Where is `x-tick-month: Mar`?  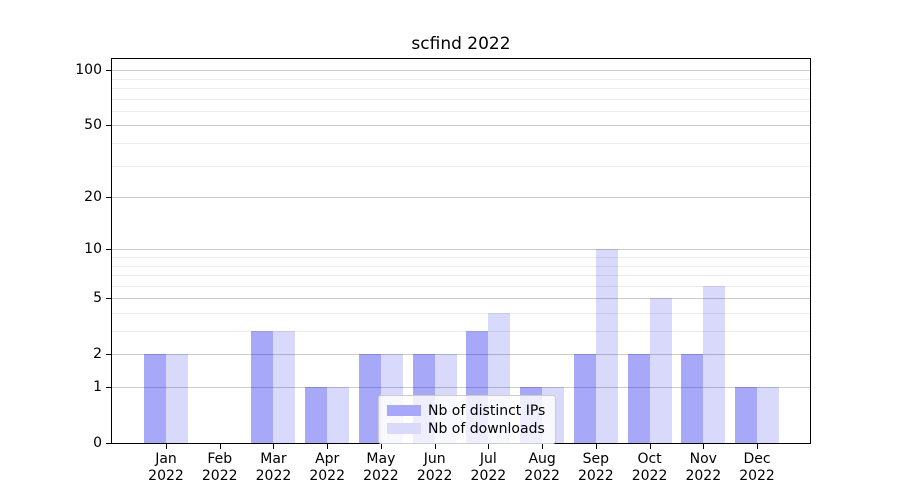
x-tick-month: Mar is located at coordinates (273, 459).